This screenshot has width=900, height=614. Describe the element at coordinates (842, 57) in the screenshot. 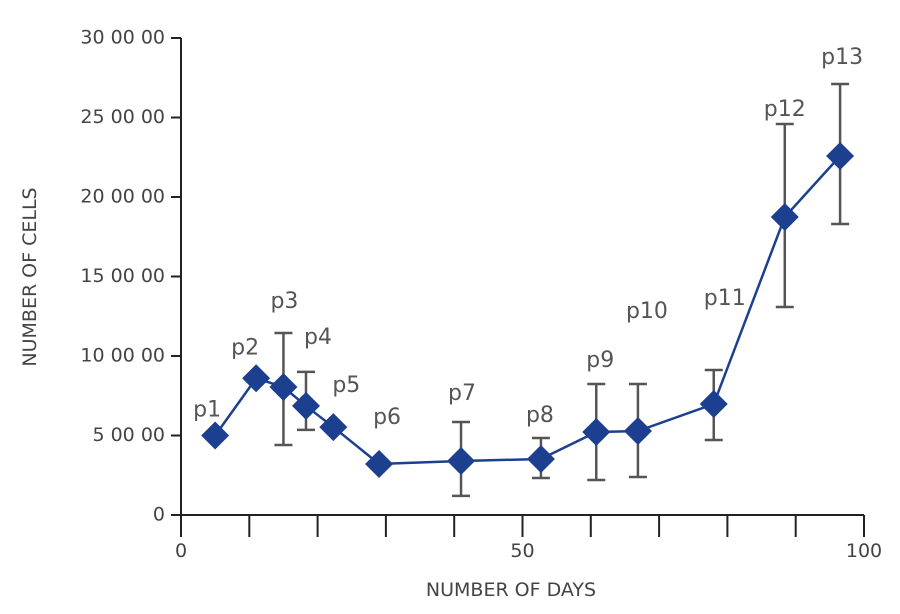

I see `point-label-p13: p13` at that location.